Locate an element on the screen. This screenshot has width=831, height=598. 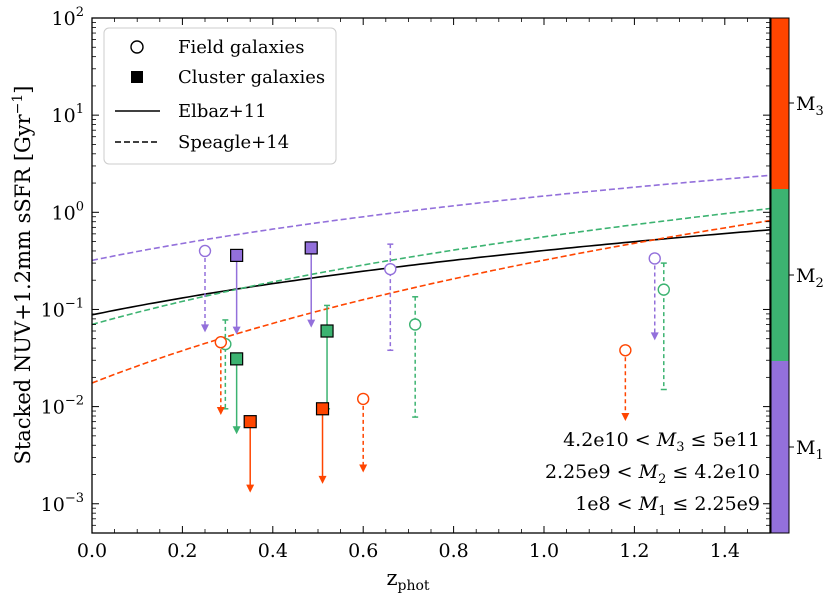
colorbar-label-m2: M2 is located at coordinates (810, 278).